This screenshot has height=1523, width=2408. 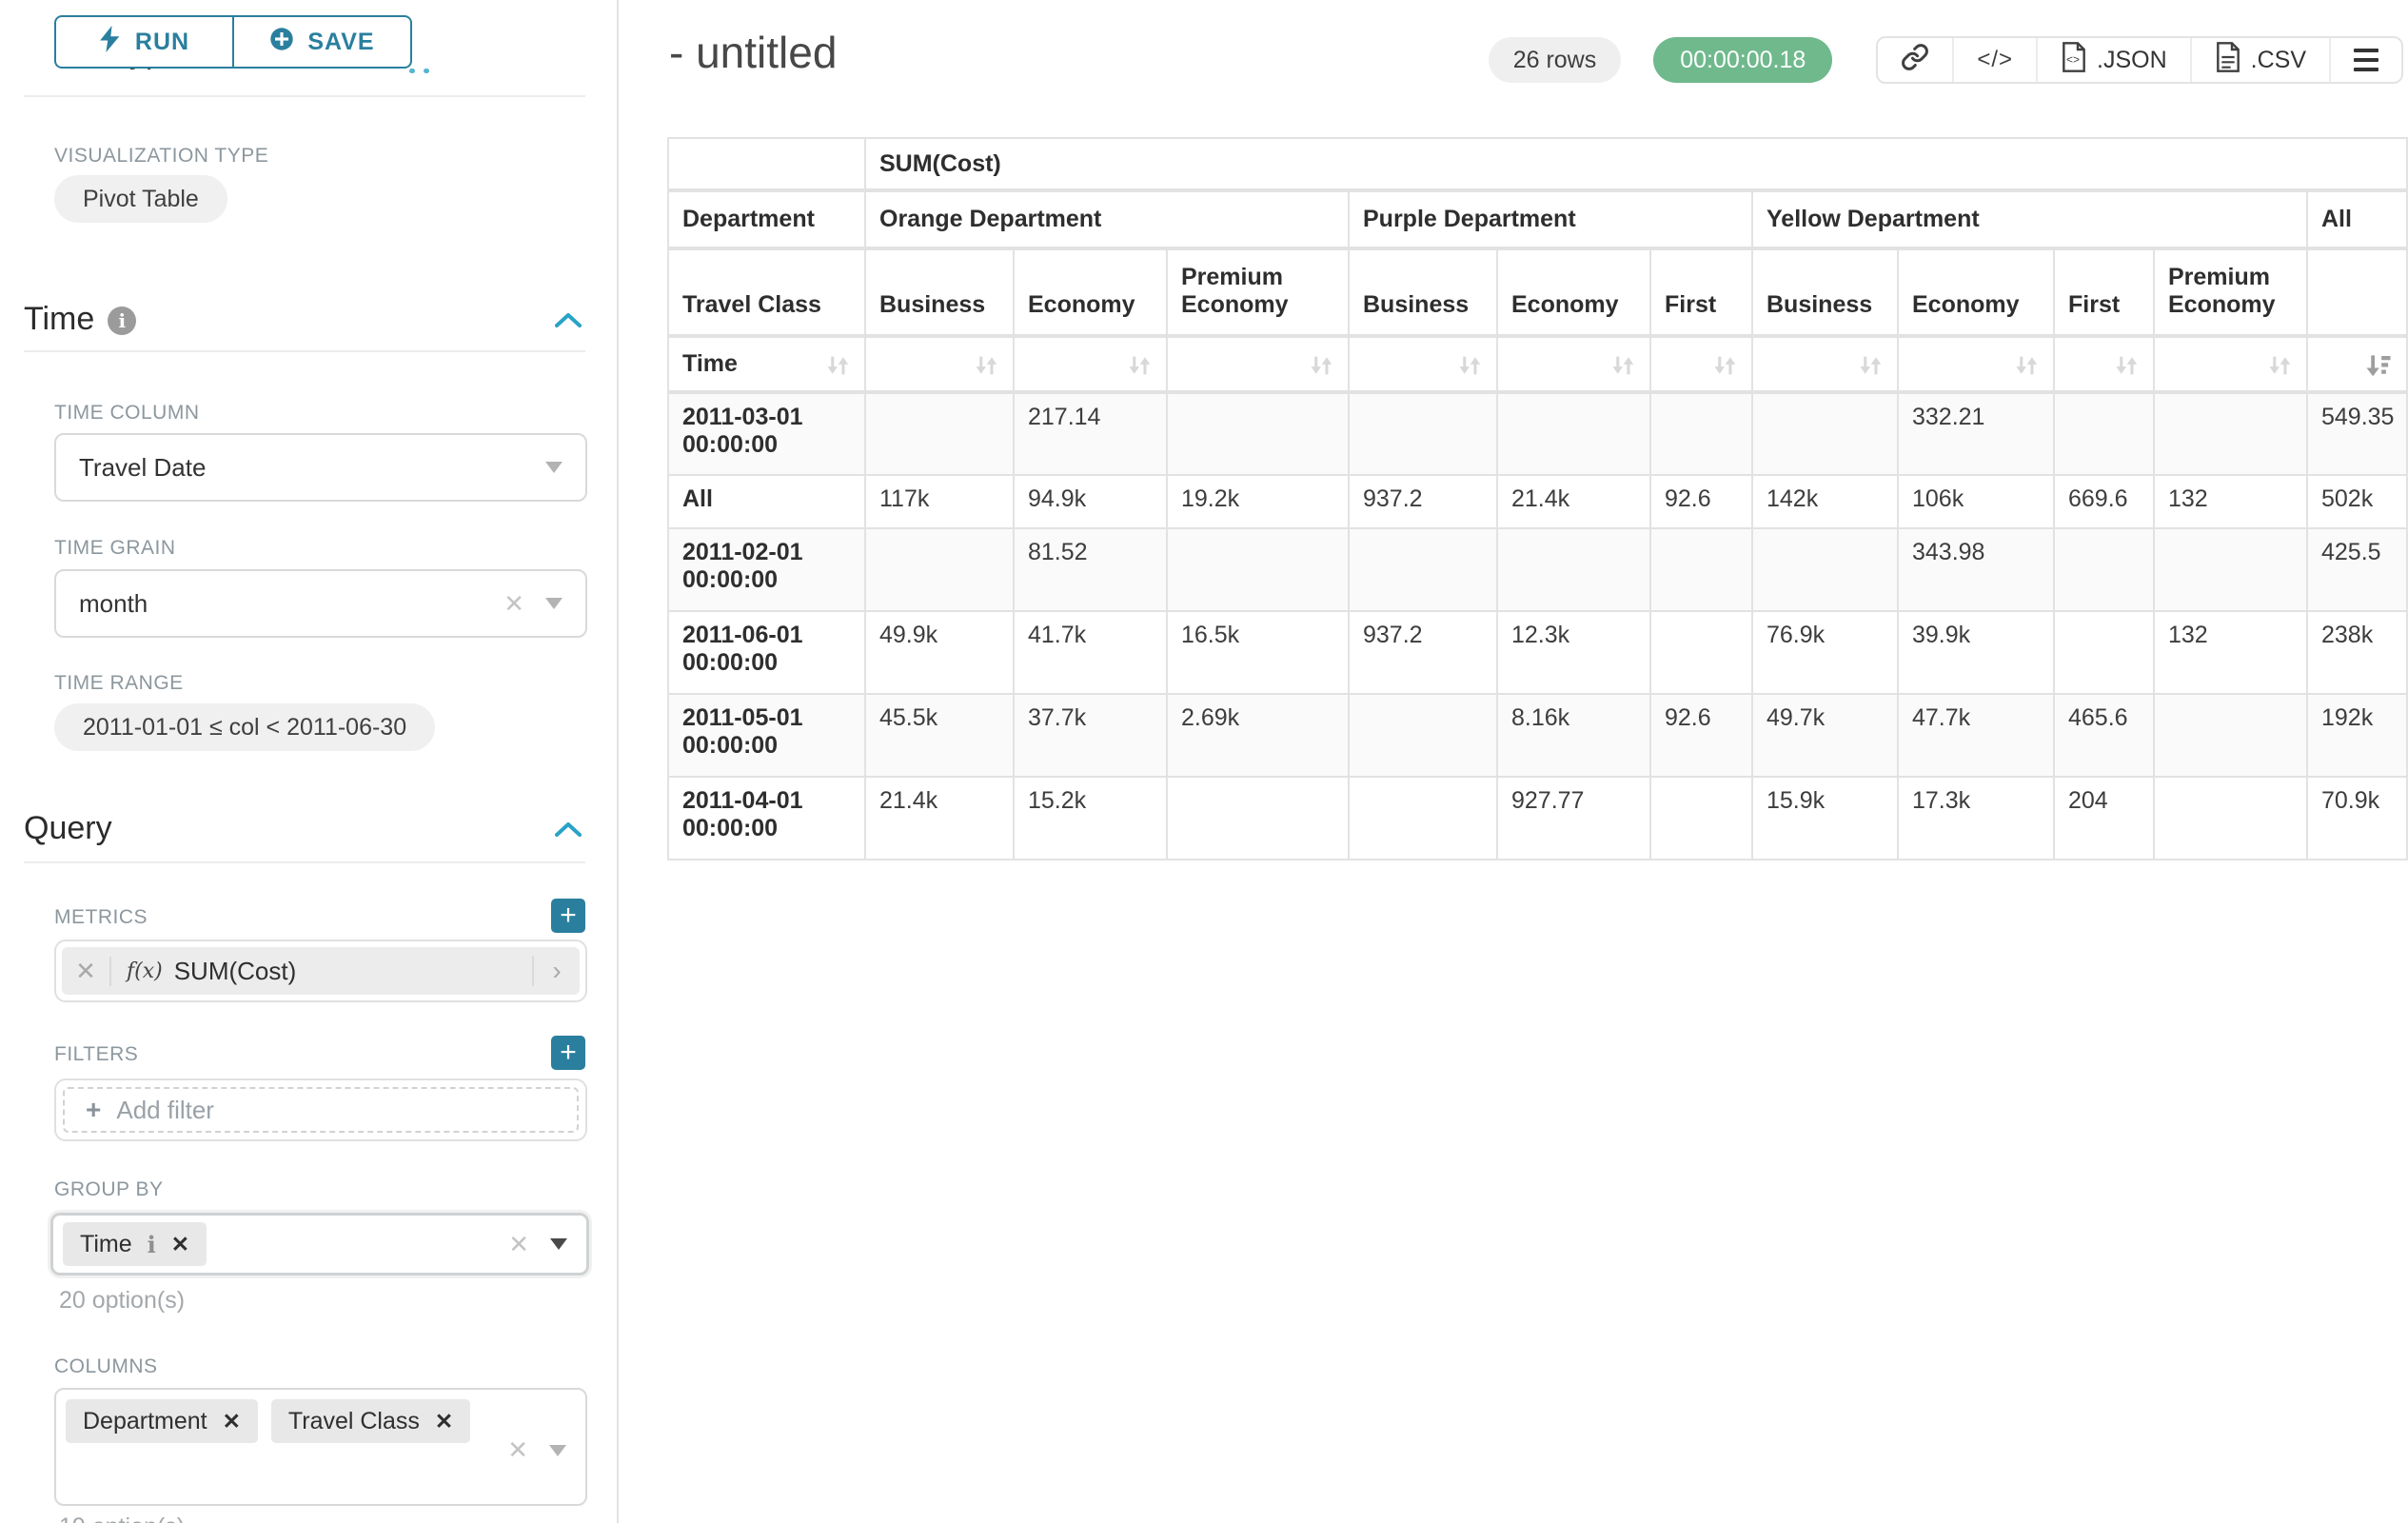 What do you see at coordinates (165, 1110) in the screenshot?
I see `add-filter-label: Add filter` at bounding box center [165, 1110].